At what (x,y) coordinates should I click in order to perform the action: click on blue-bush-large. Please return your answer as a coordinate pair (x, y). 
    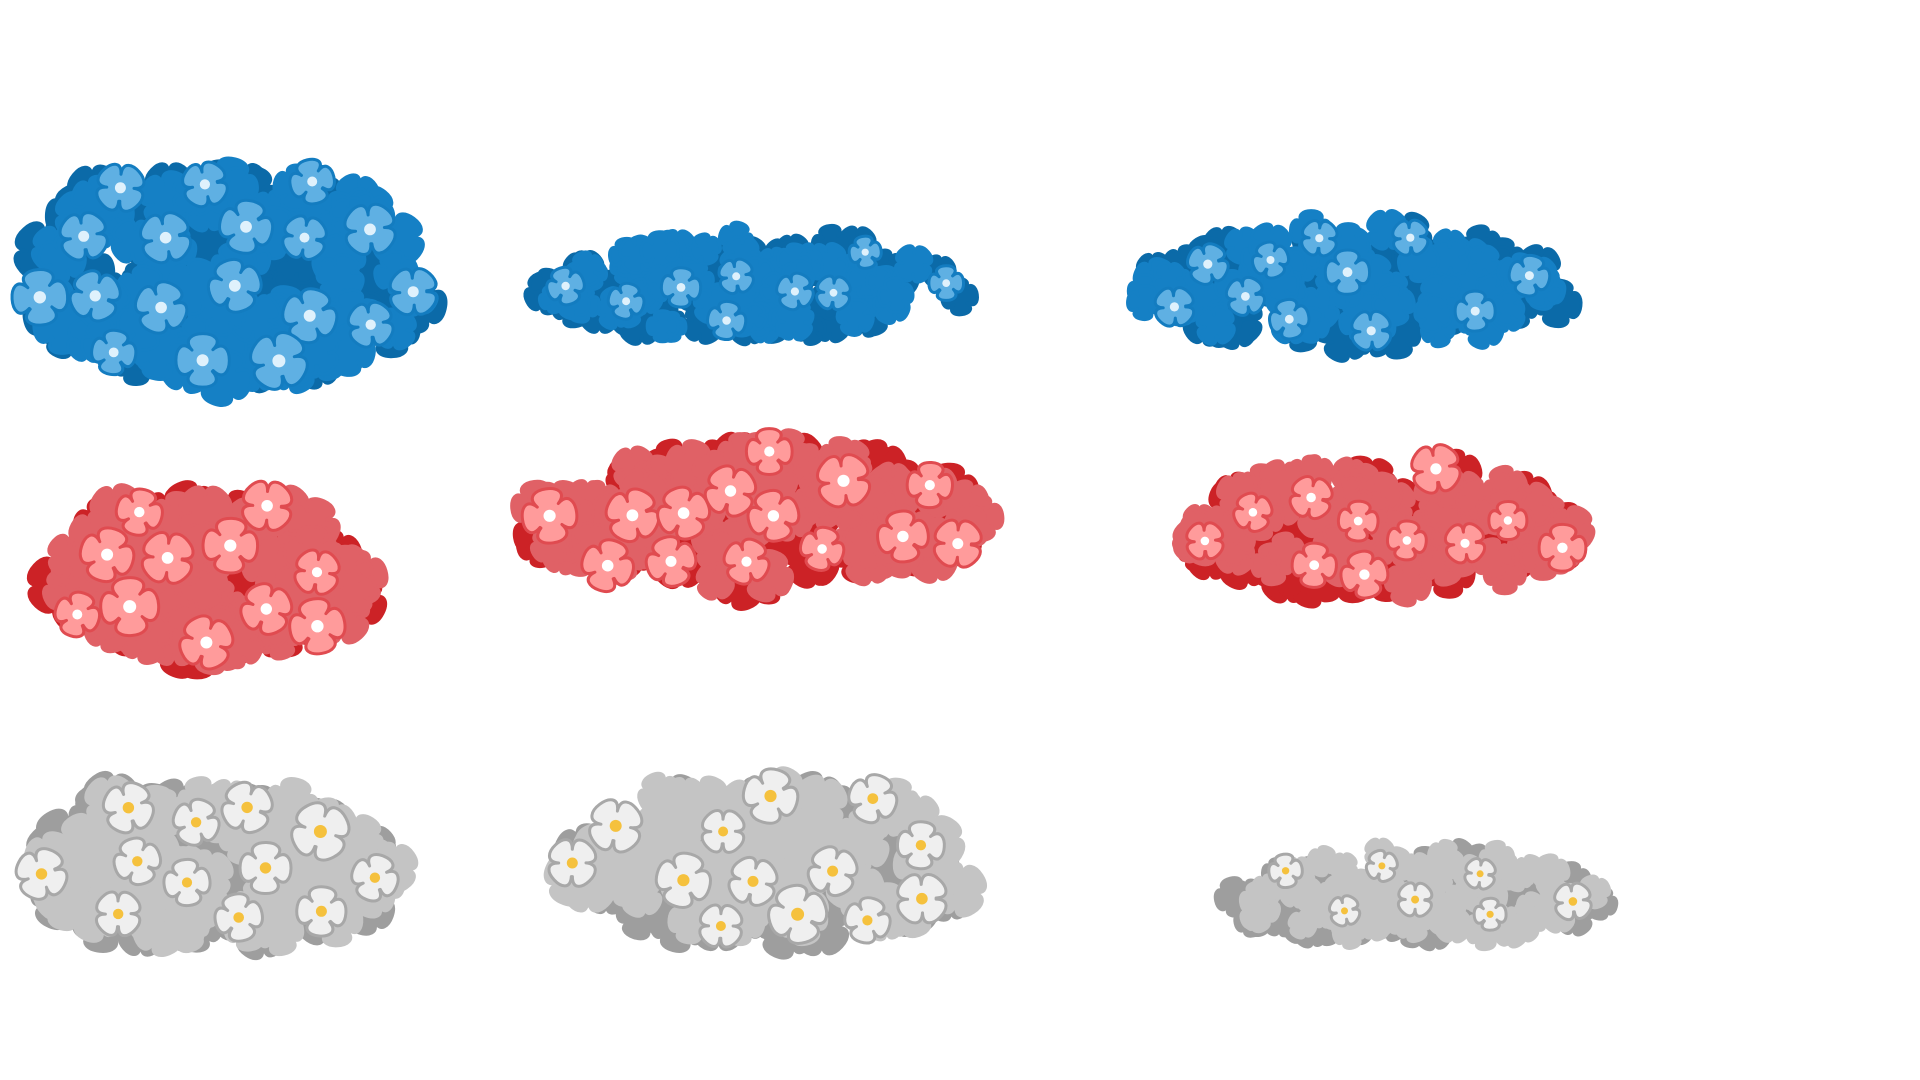
    Looking at the image, I should click on (229, 281).